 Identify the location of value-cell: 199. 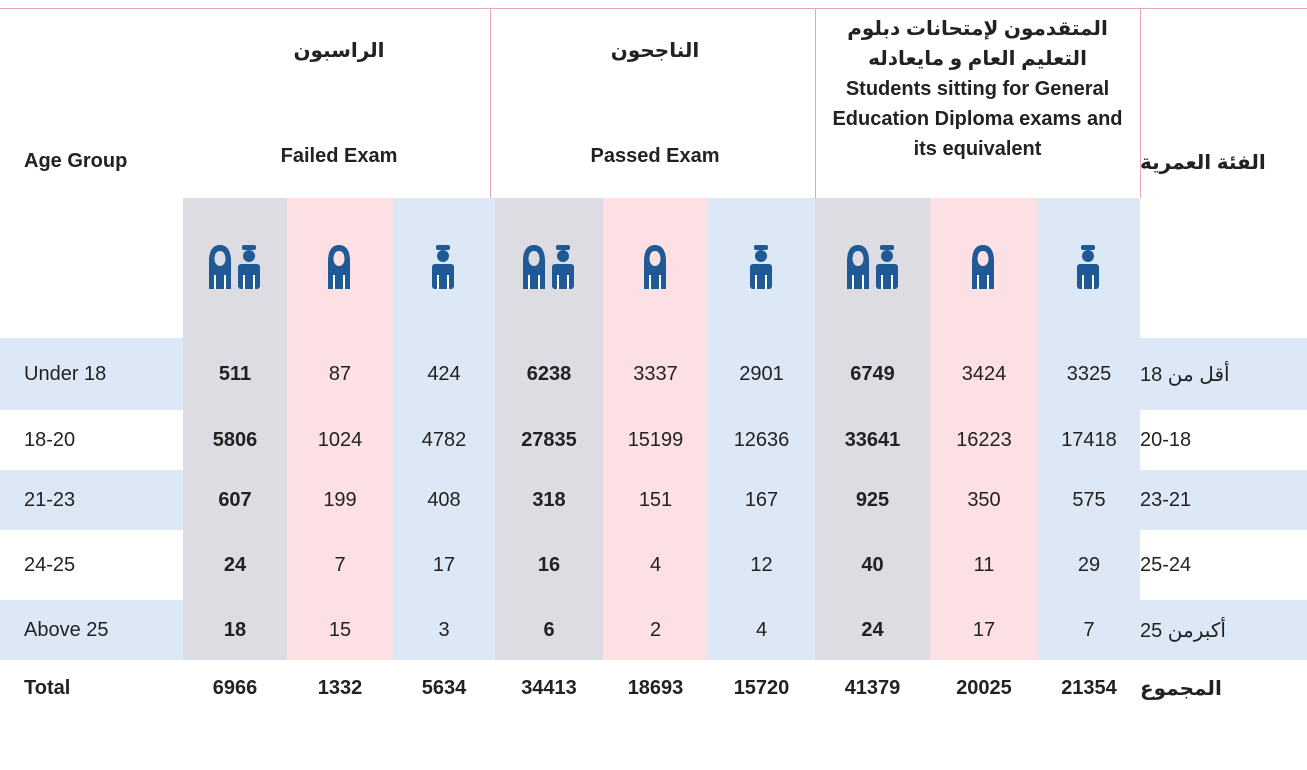
(340, 500).